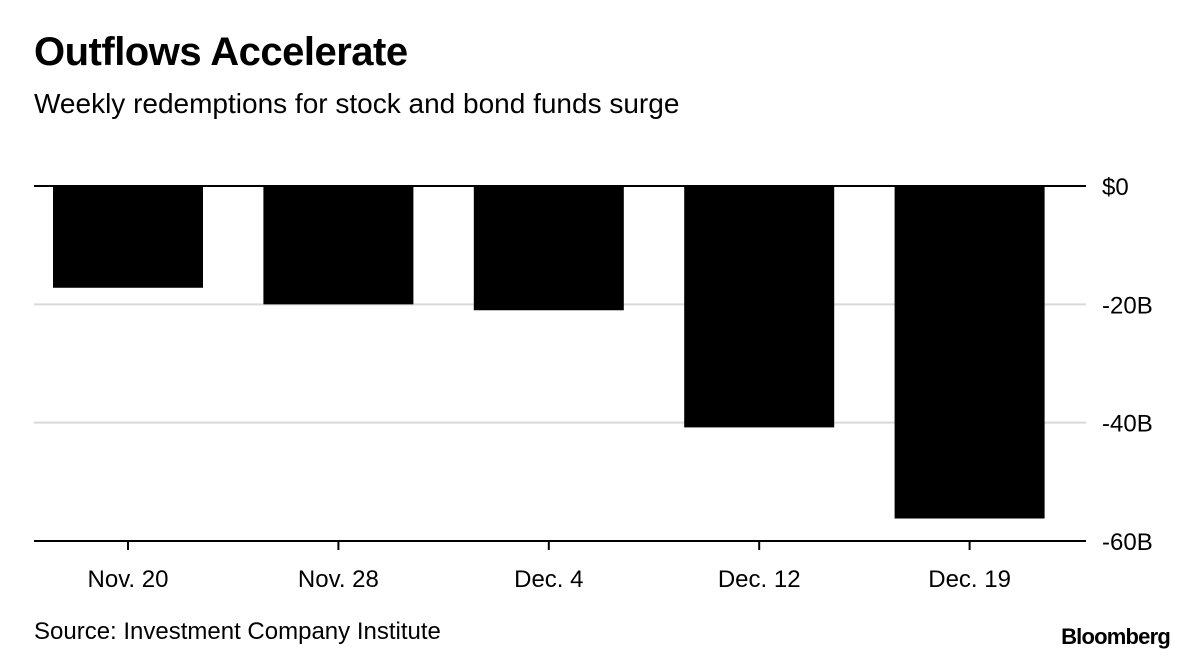  I want to click on source-note: Source: Investment Company Institute, so click(237, 631).